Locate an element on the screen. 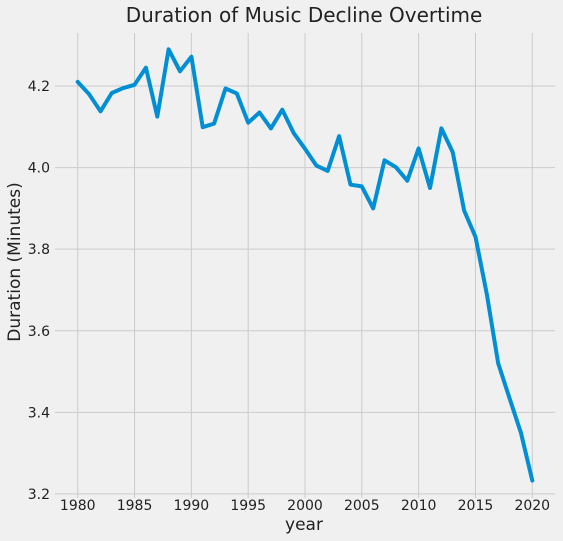 Image resolution: width=563 pixels, height=541 pixels. y-tick-label: 4.0 is located at coordinates (39, 169).